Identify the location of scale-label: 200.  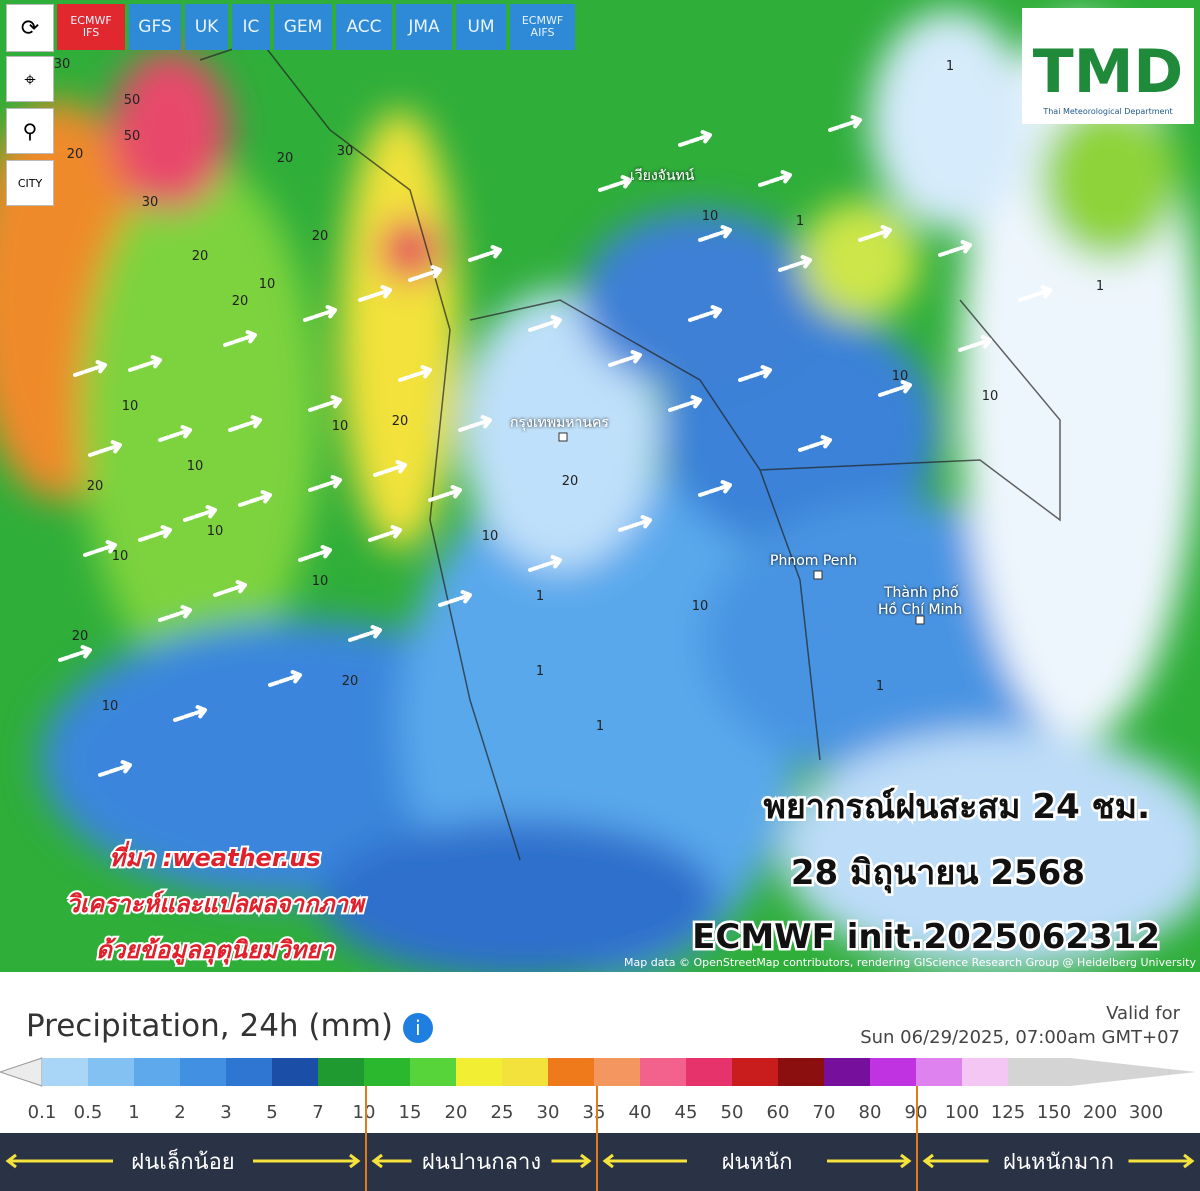
(1100, 1112).